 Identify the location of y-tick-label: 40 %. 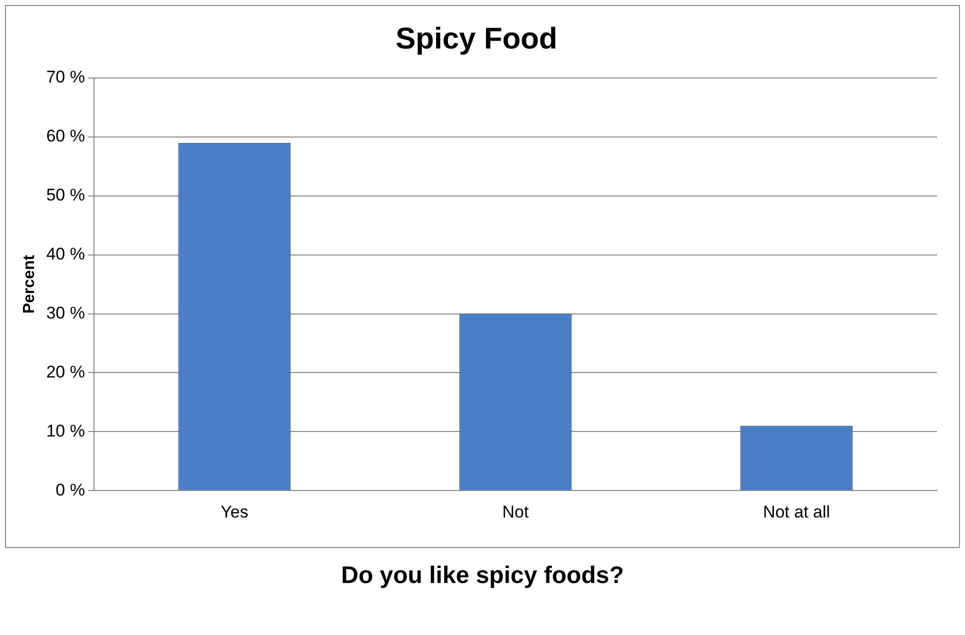
(65, 254).